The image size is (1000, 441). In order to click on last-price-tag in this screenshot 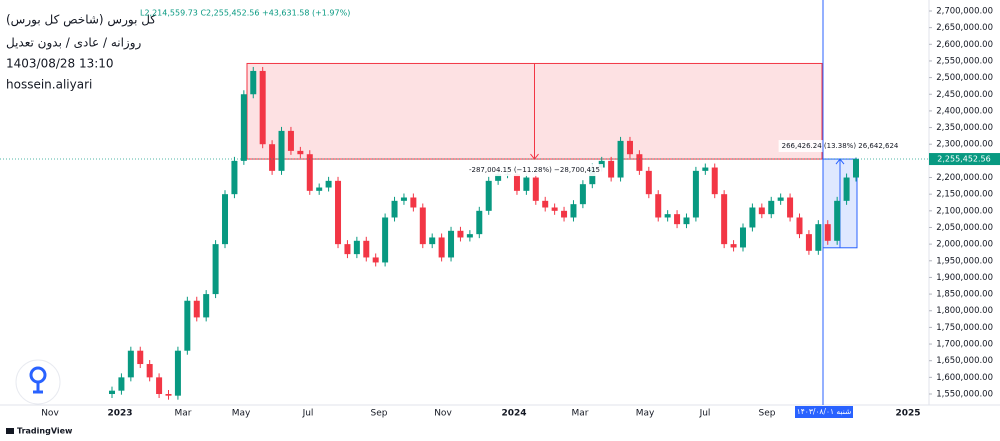, I will do `click(964, 159)`.